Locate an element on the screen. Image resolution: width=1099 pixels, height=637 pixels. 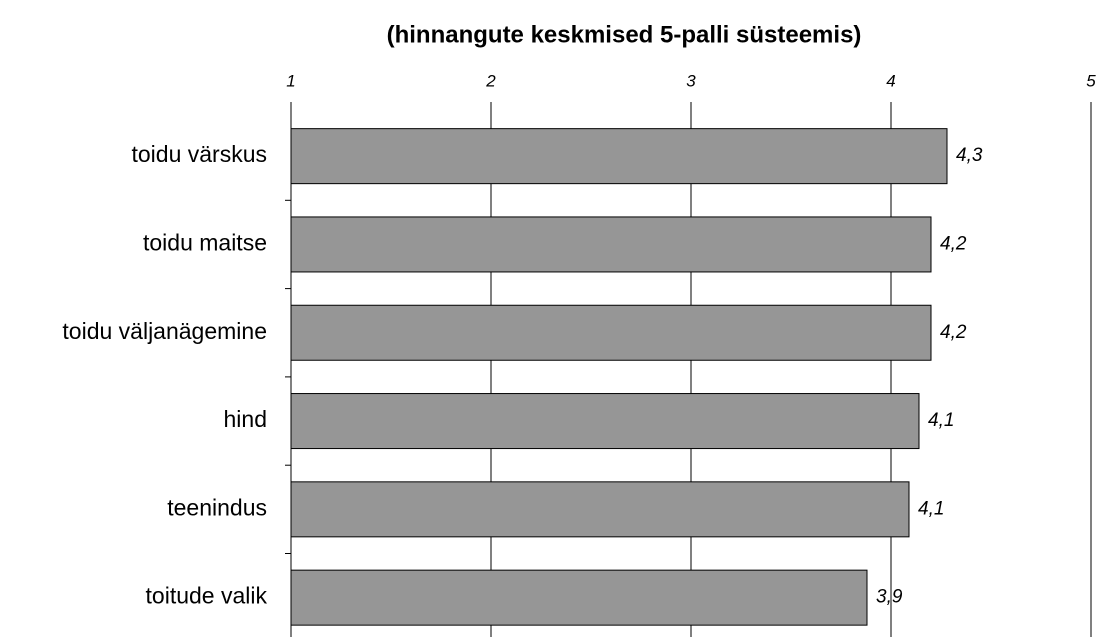
x-tick-label: 2 is located at coordinates (490, 80).